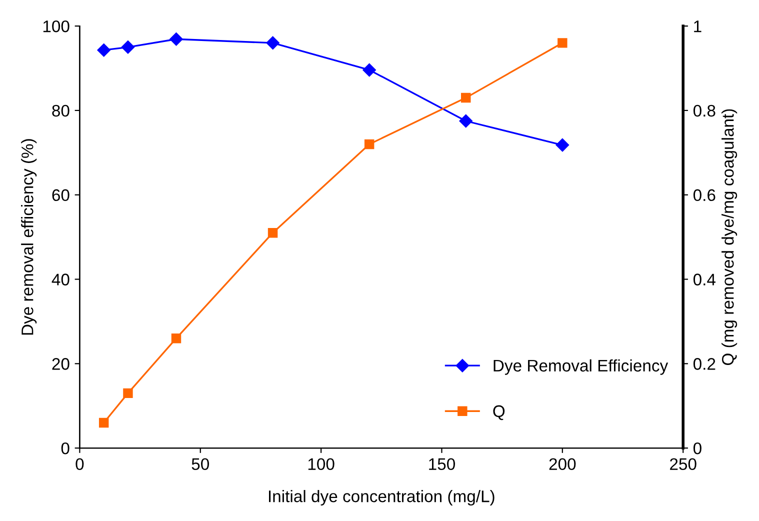 Image resolution: width=759 pixels, height=521 pixels. I want to click on x-tick-label: 150, so click(442, 464).